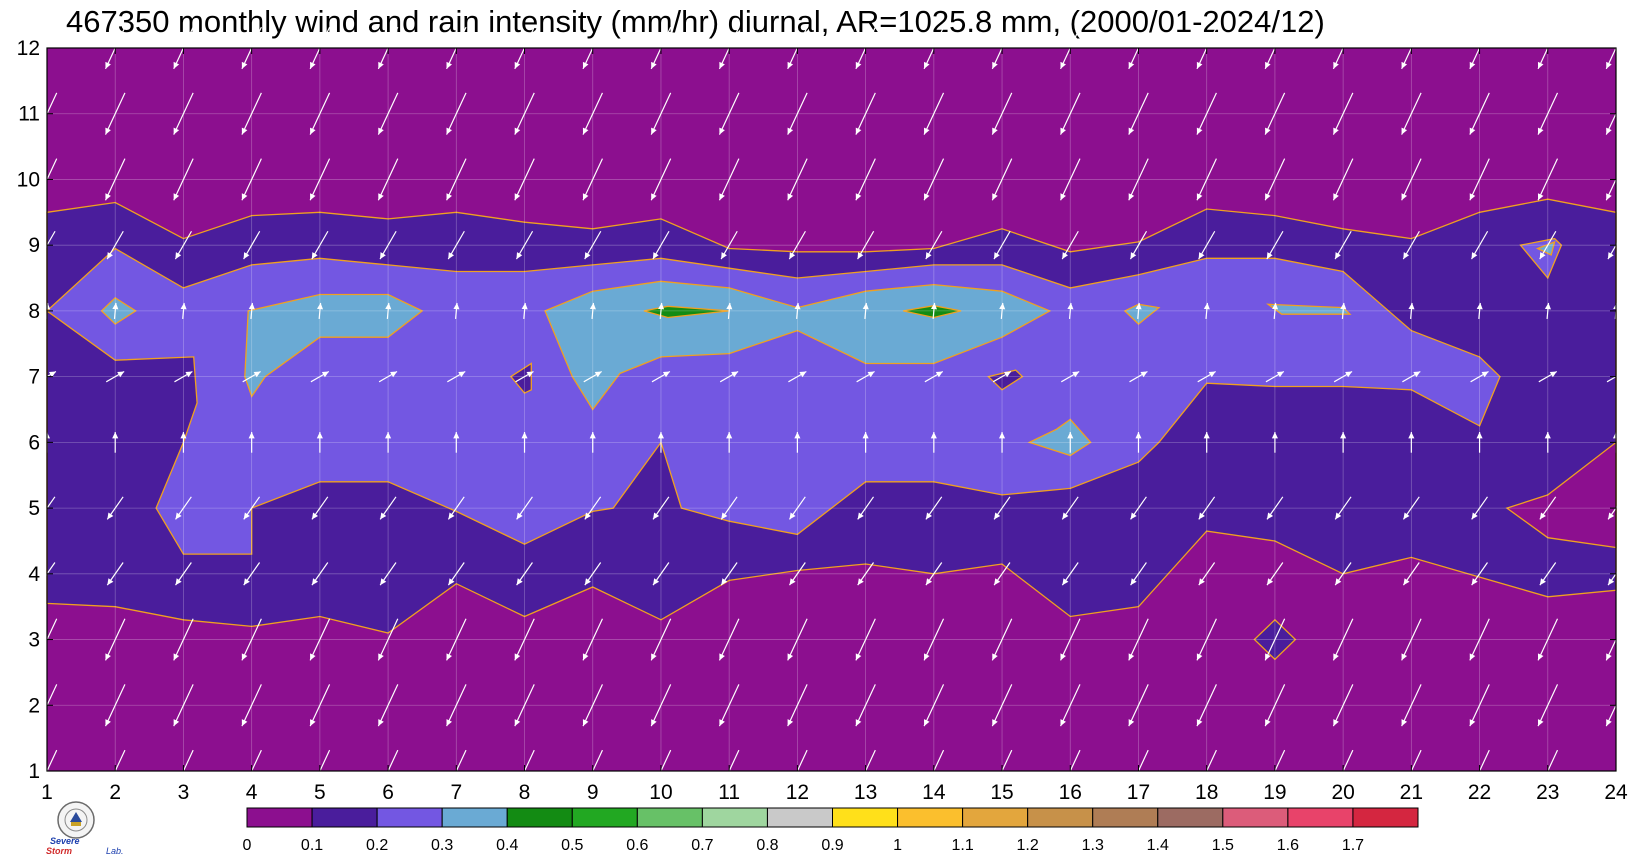 The height and width of the screenshot is (860, 1640). What do you see at coordinates (442, 845) in the screenshot?
I see `colorbar-label: 0.3` at bounding box center [442, 845].